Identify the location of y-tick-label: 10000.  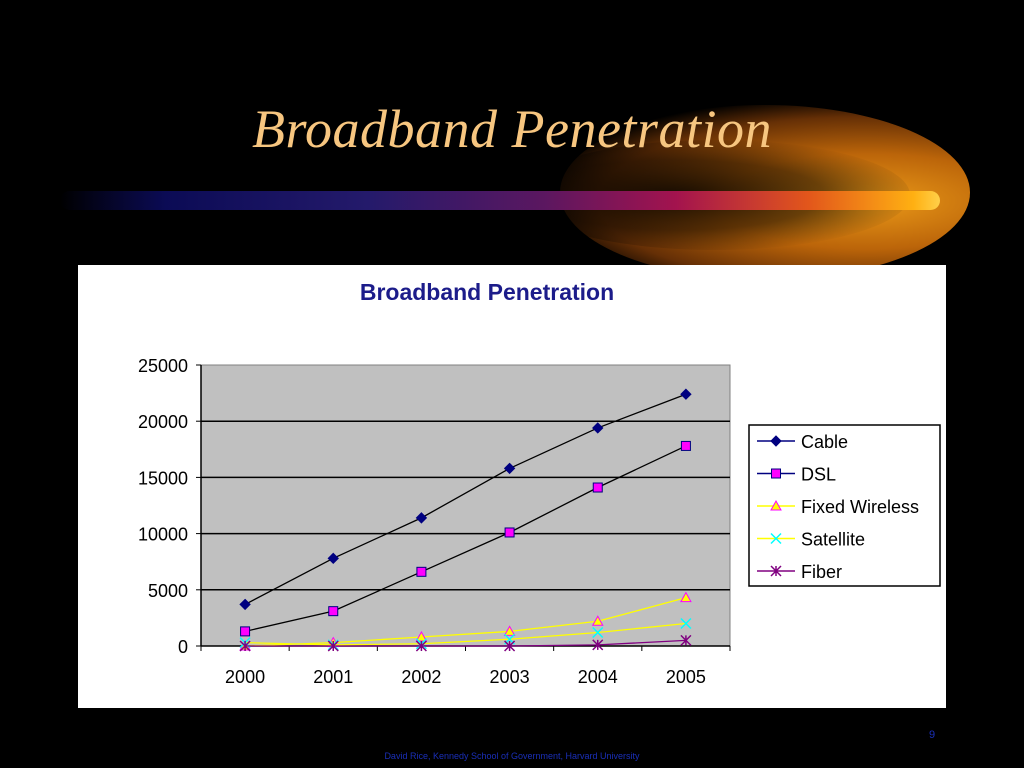
(163, 535).